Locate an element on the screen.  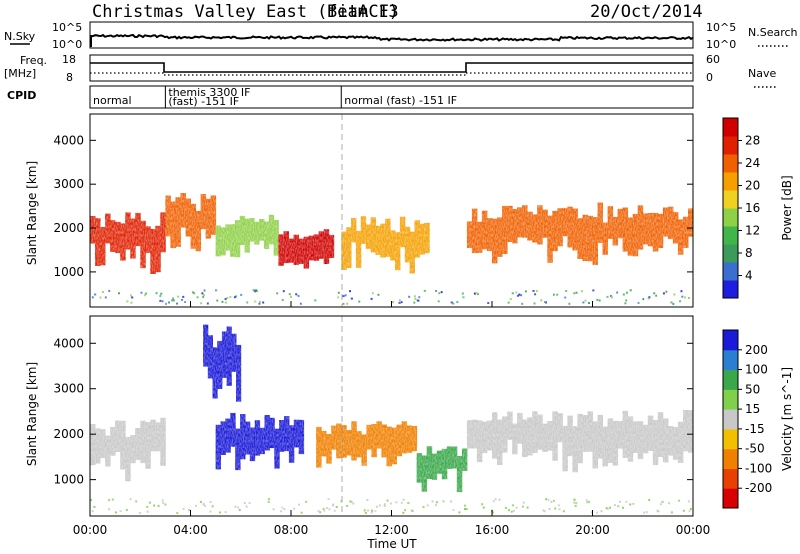
colorbar-tick-label: 15 is located at coordinates (752, 409).